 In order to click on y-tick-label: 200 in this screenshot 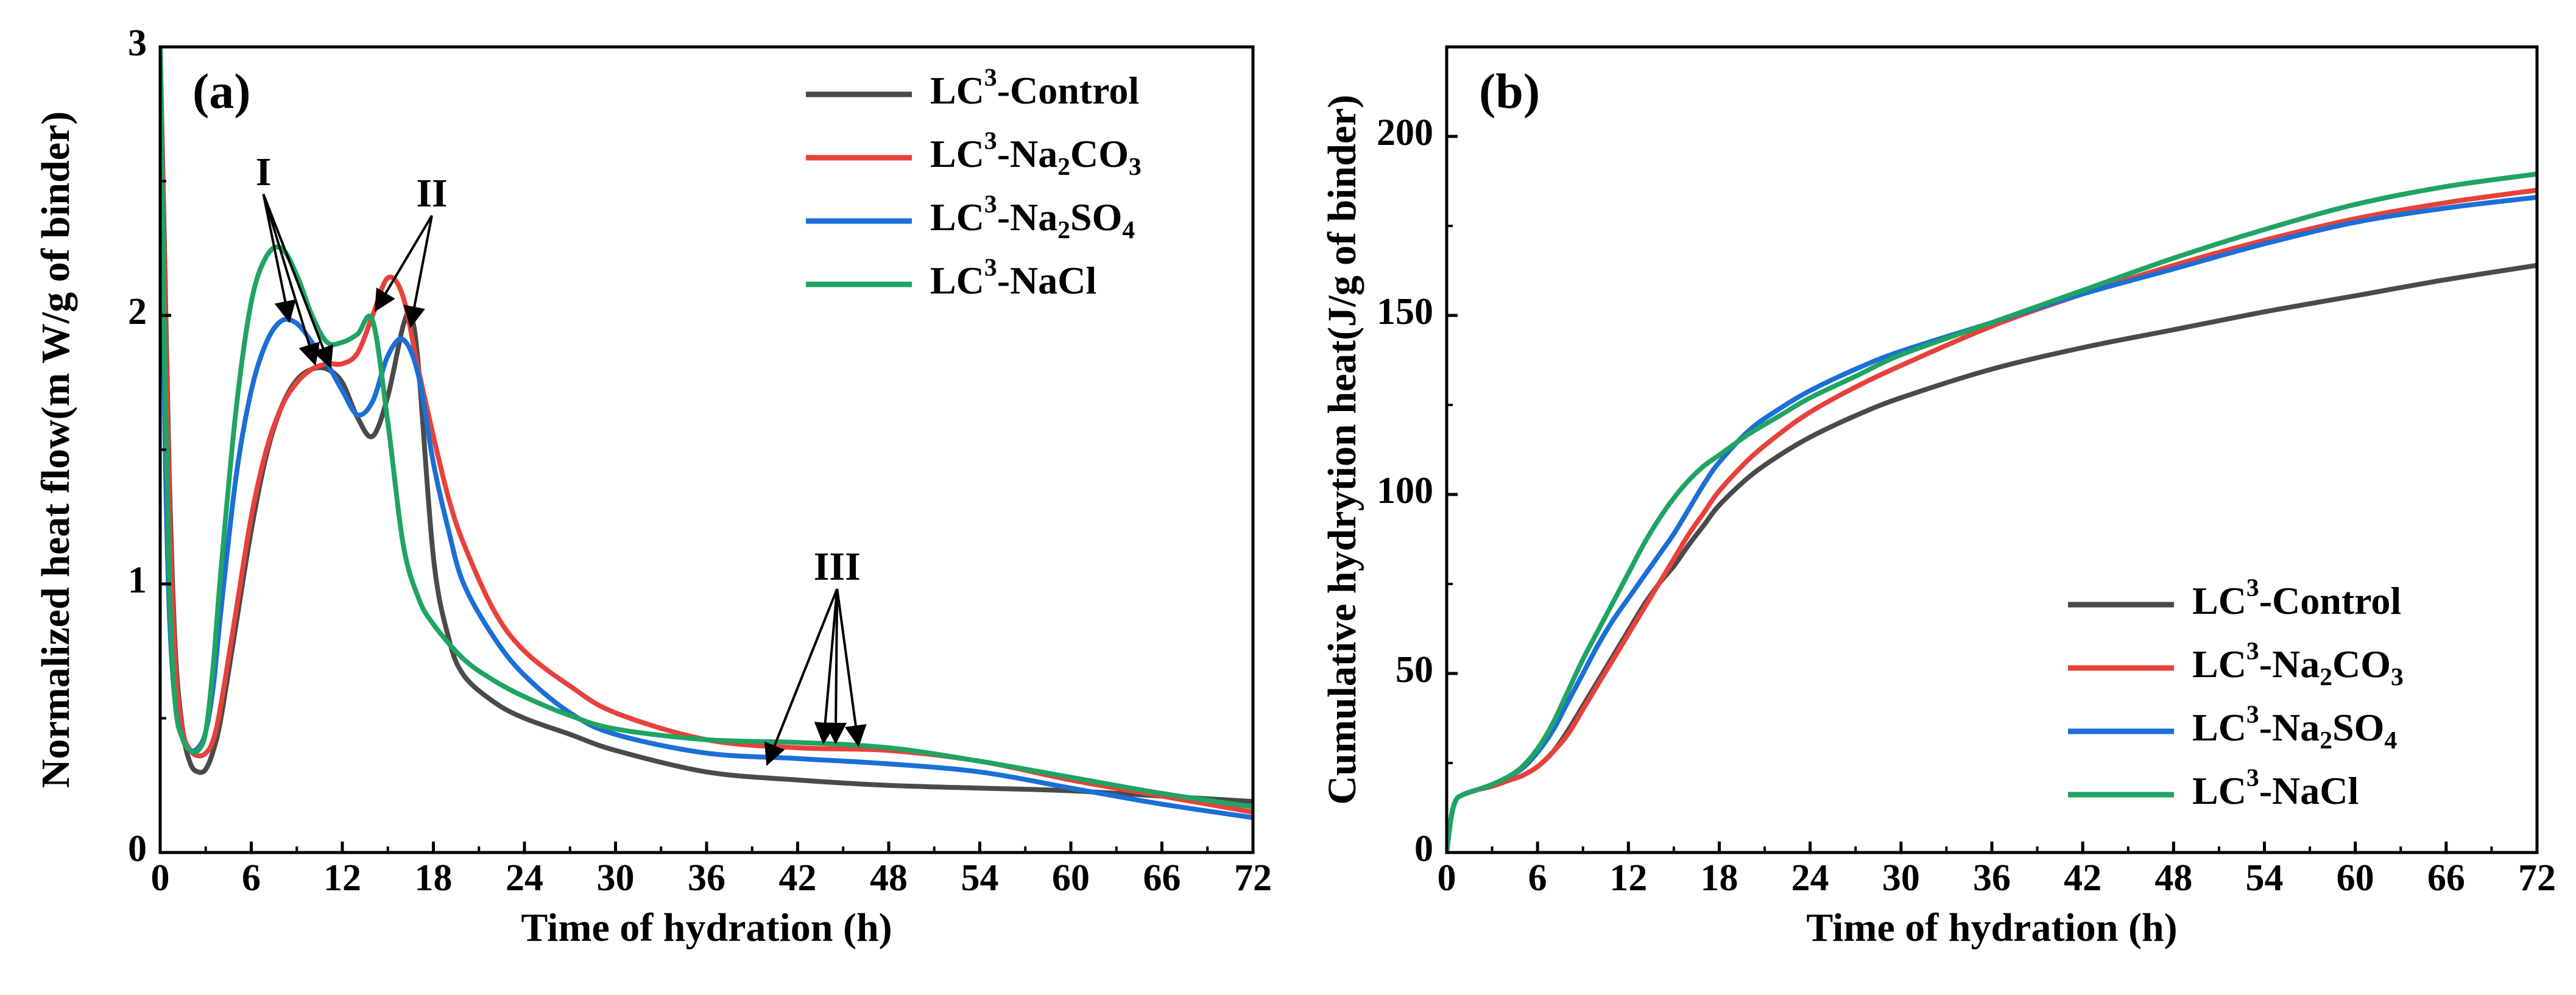, I will do `click(1405, 132)`.